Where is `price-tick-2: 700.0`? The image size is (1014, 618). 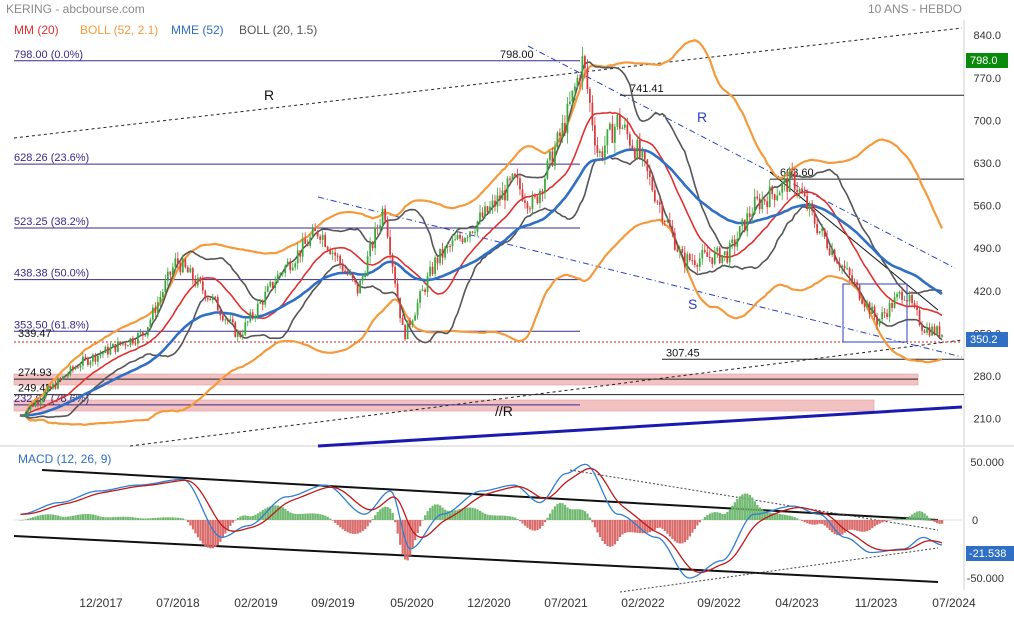
price-tick-2: 700.0 is located at coordinates (987, 121).